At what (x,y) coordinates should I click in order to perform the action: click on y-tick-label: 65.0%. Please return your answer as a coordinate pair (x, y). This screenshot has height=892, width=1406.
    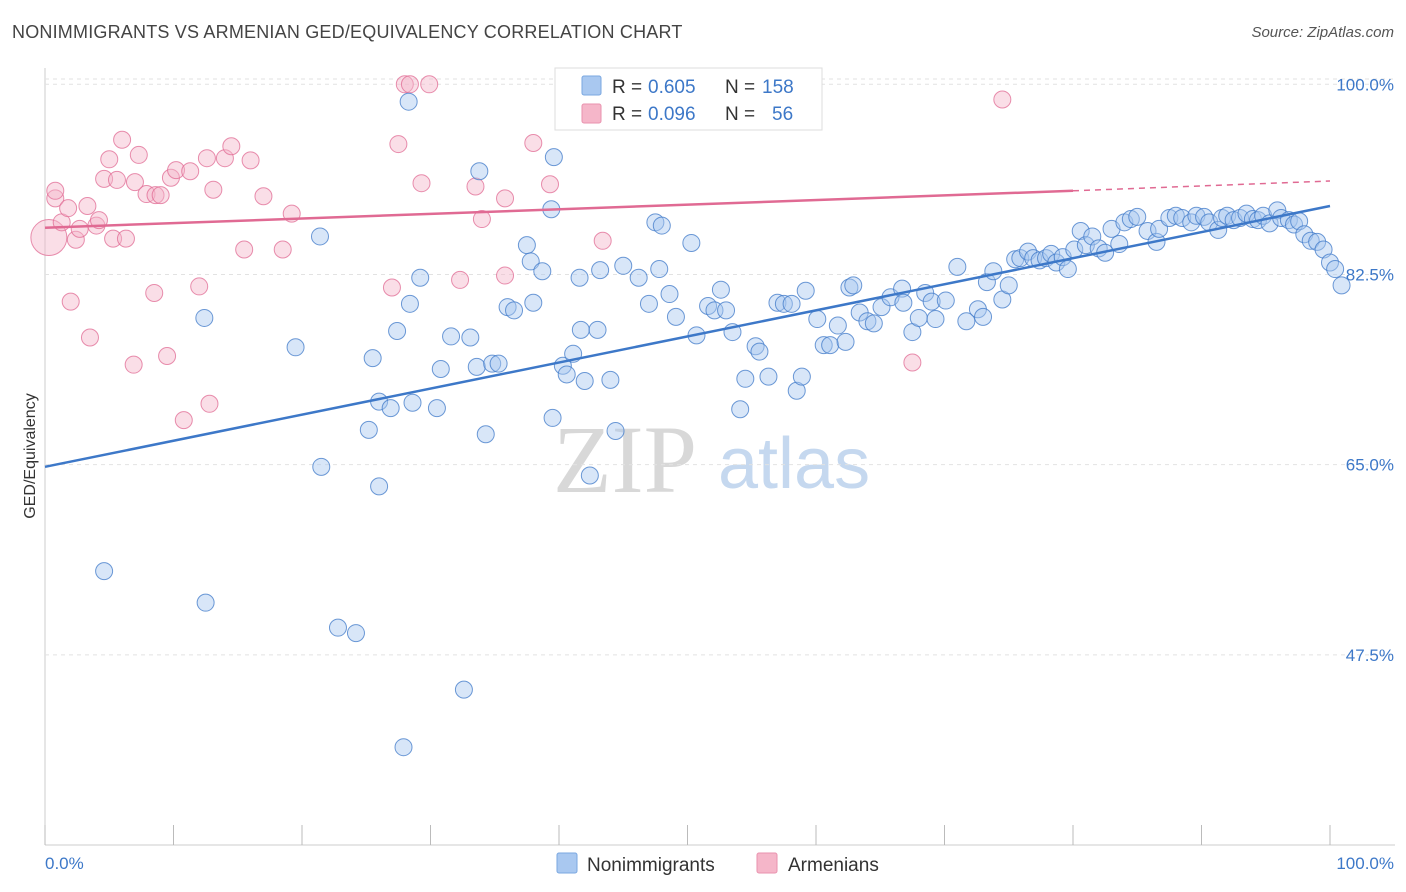
    Looking at the image, I should click on (1370, 465).